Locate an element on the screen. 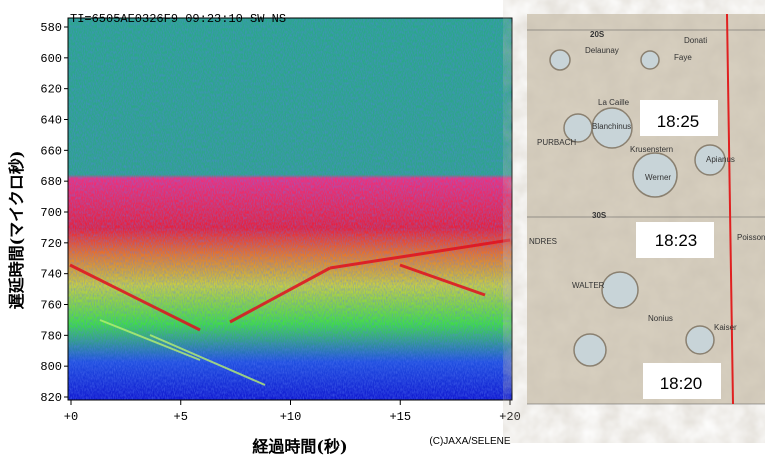  time-label: 18:23 is located at coordinates (676, 240).